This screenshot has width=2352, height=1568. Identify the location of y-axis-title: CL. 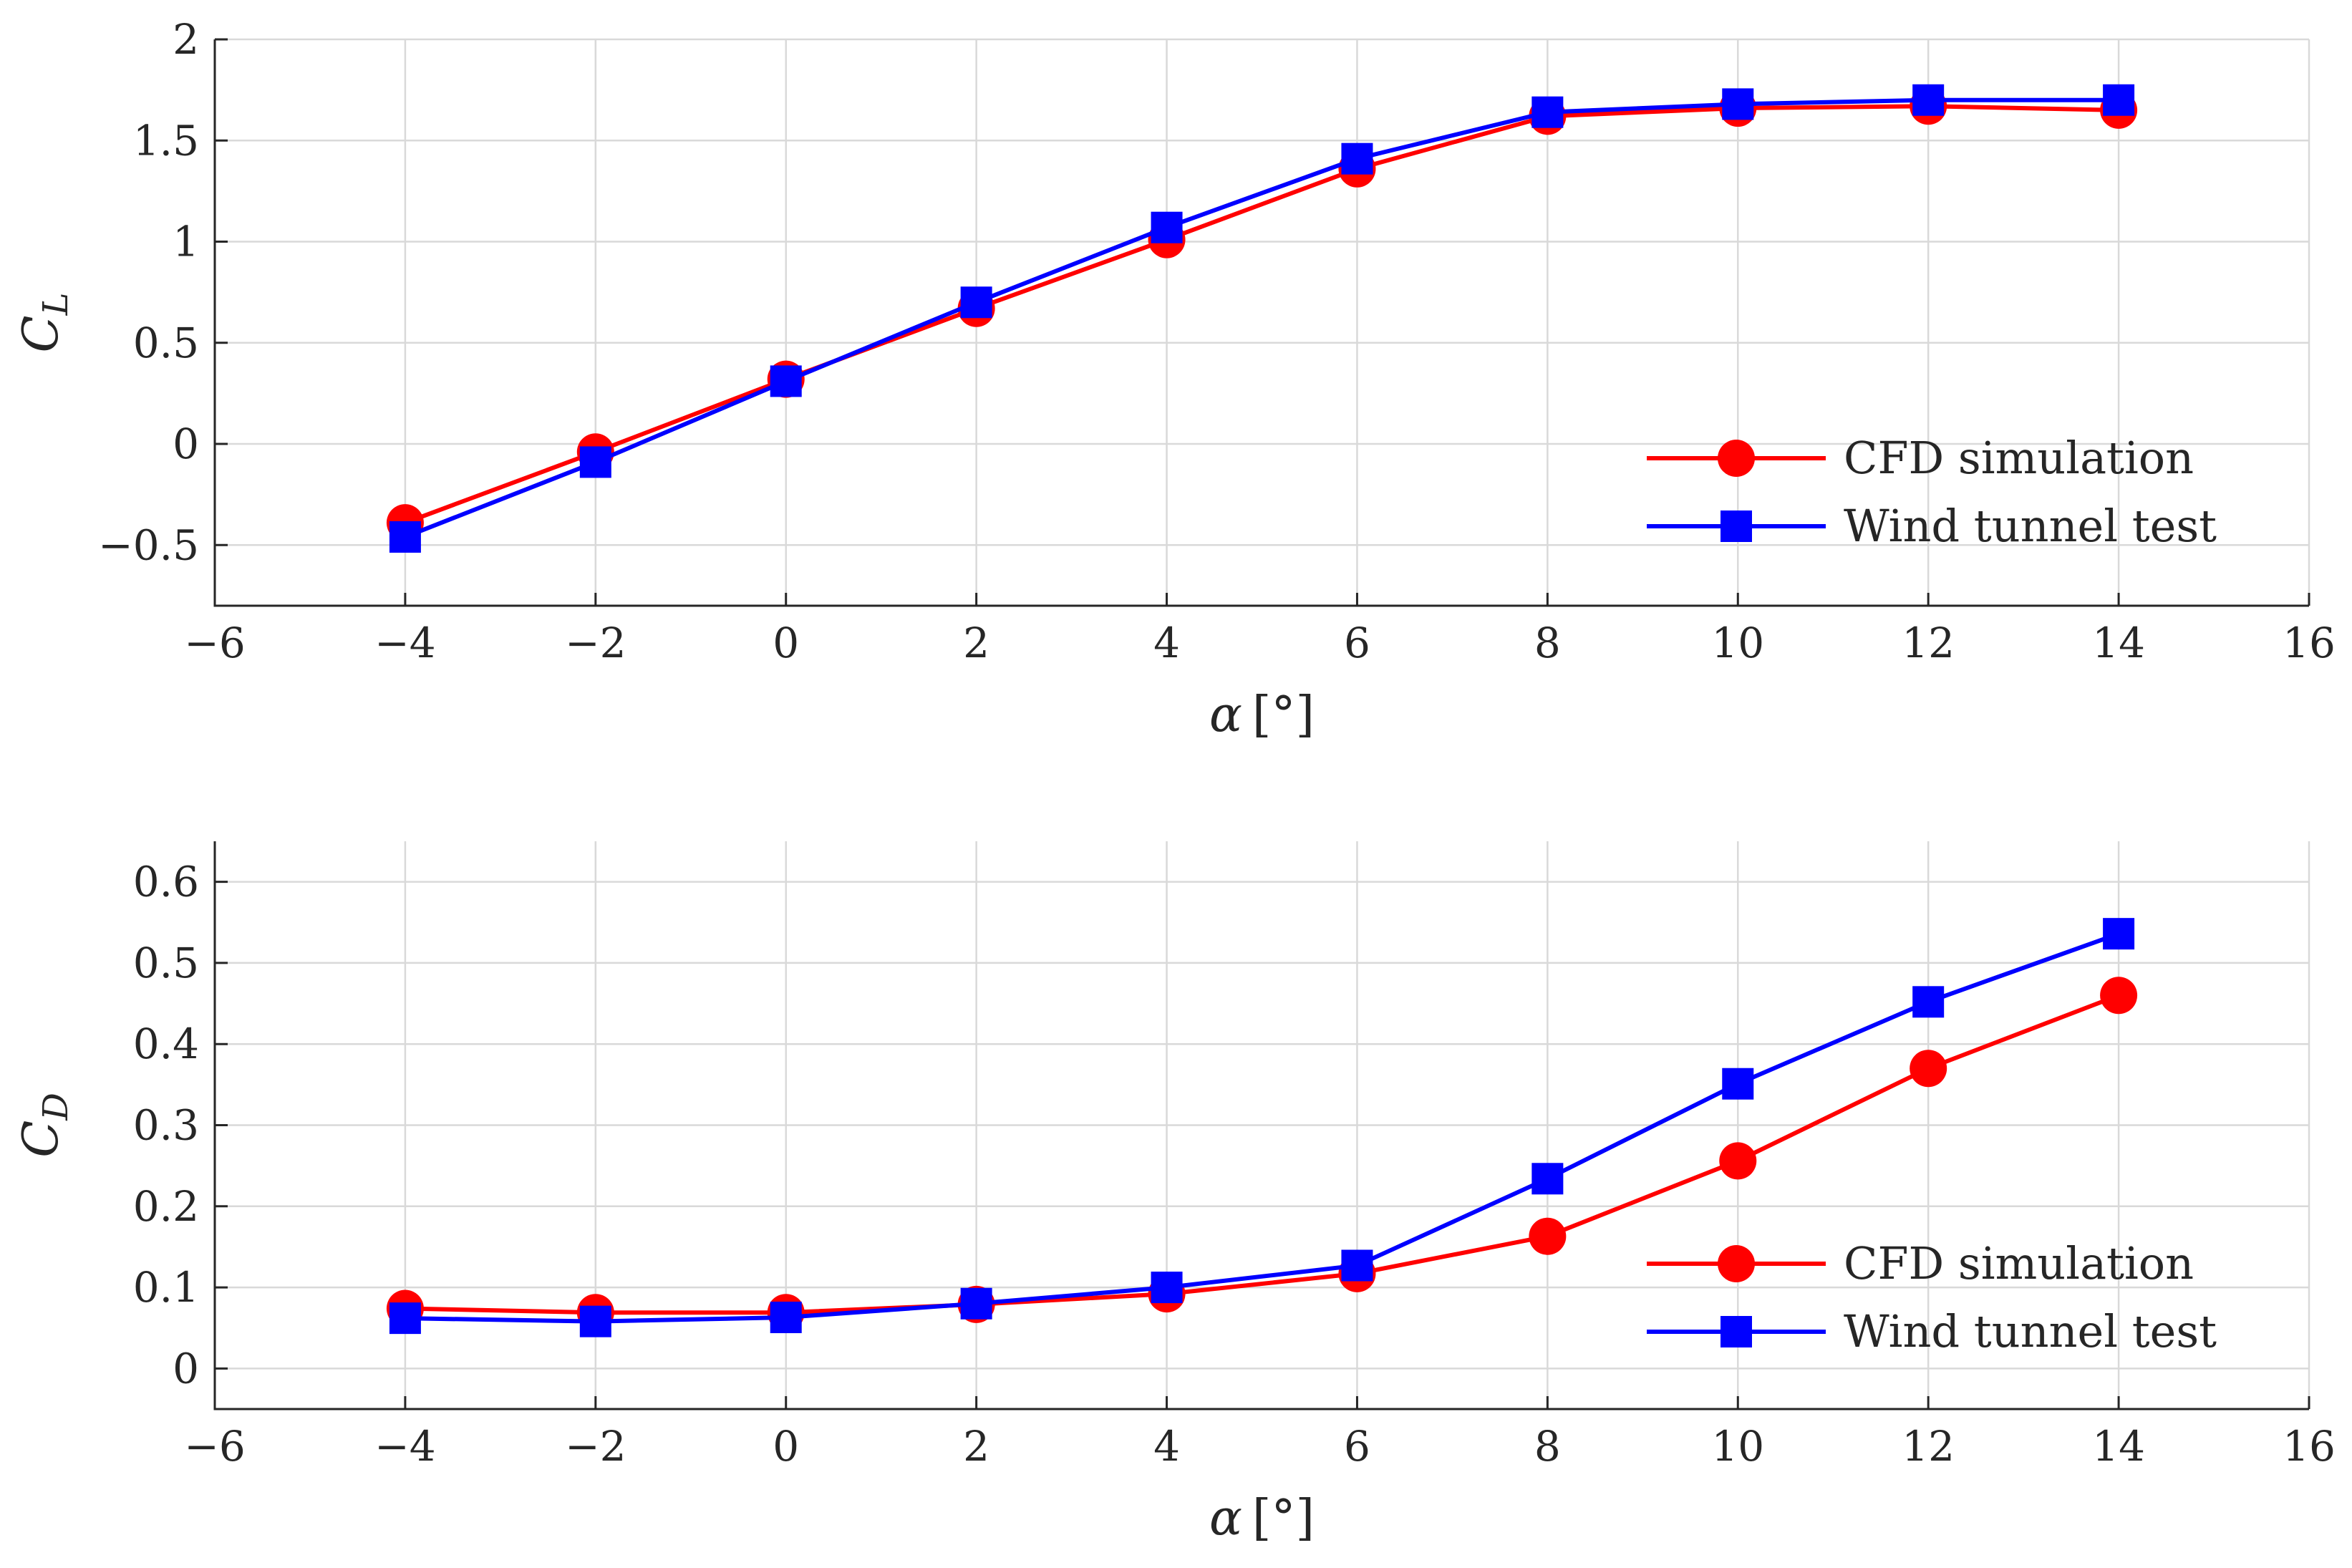
(44, 323).